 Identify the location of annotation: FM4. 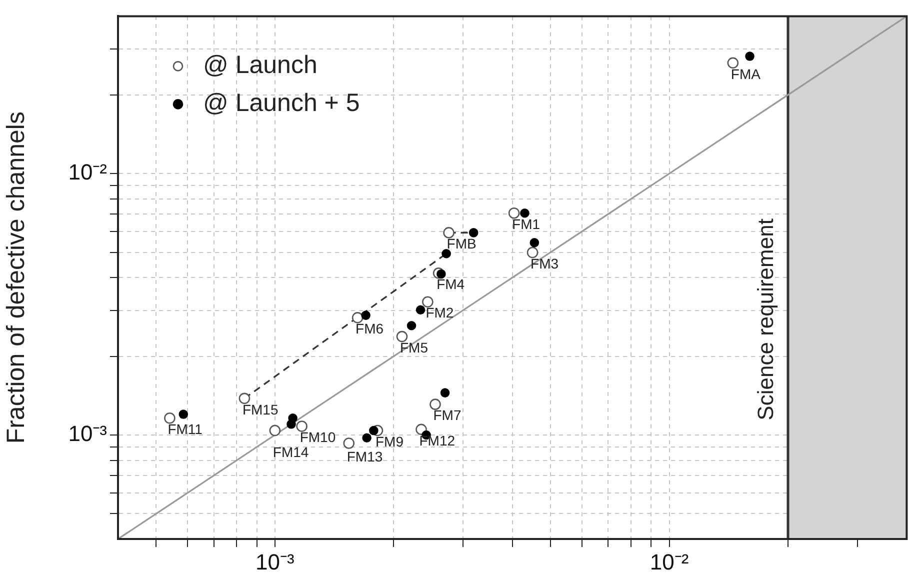
(450, 284).